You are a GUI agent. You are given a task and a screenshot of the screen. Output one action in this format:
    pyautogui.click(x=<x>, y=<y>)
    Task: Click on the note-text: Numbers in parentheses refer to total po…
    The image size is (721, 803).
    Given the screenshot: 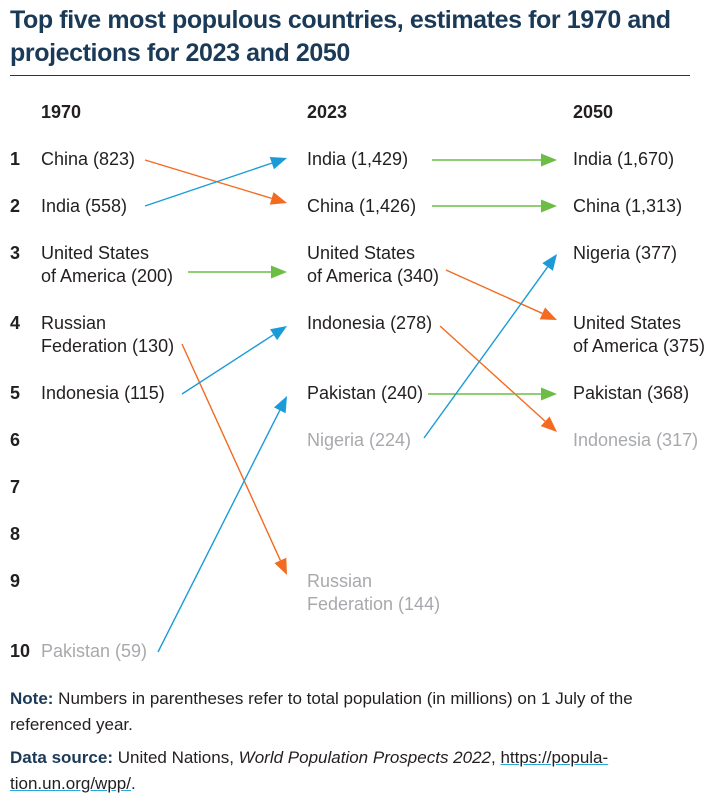 What is the action you would take?
    pyautogui.click(x=321, y=711)
    